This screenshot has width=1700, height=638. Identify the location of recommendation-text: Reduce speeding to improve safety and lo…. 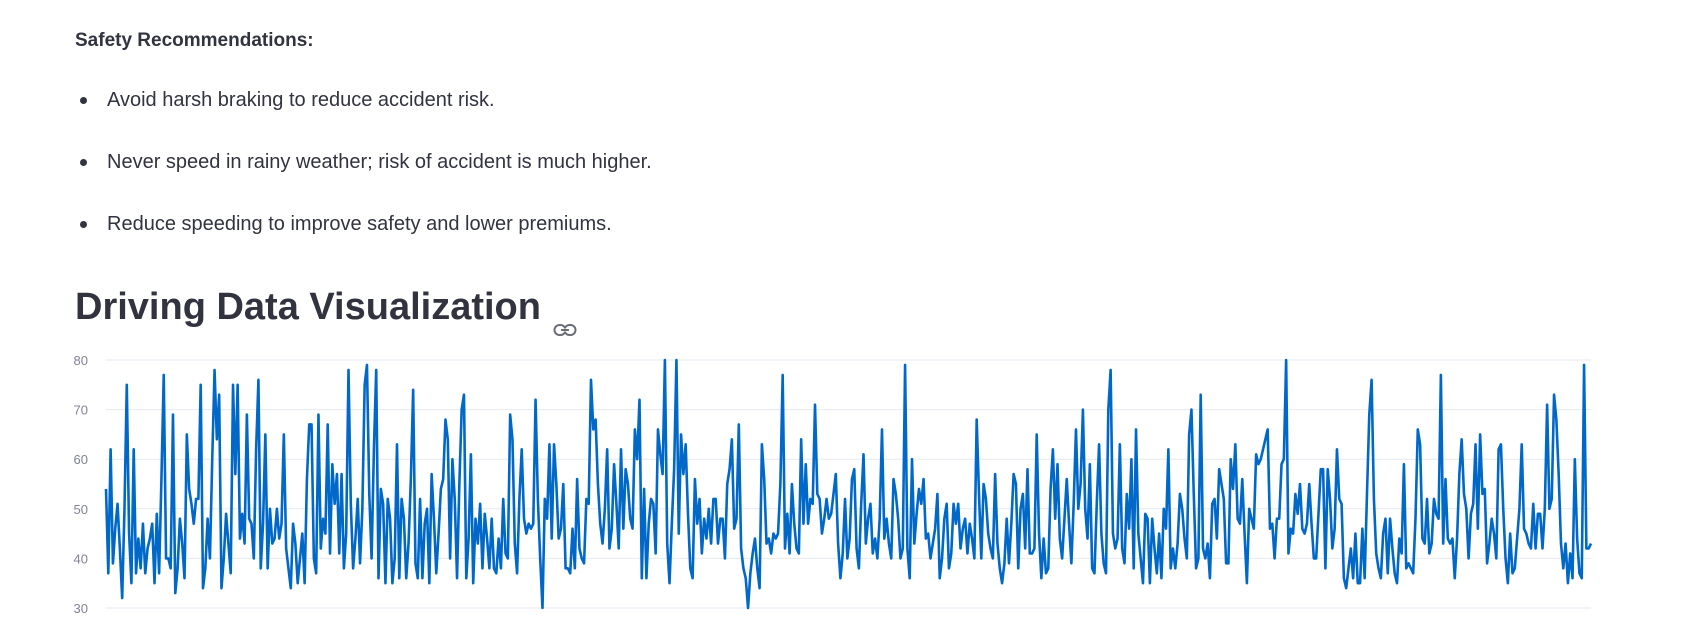
(359, 224).